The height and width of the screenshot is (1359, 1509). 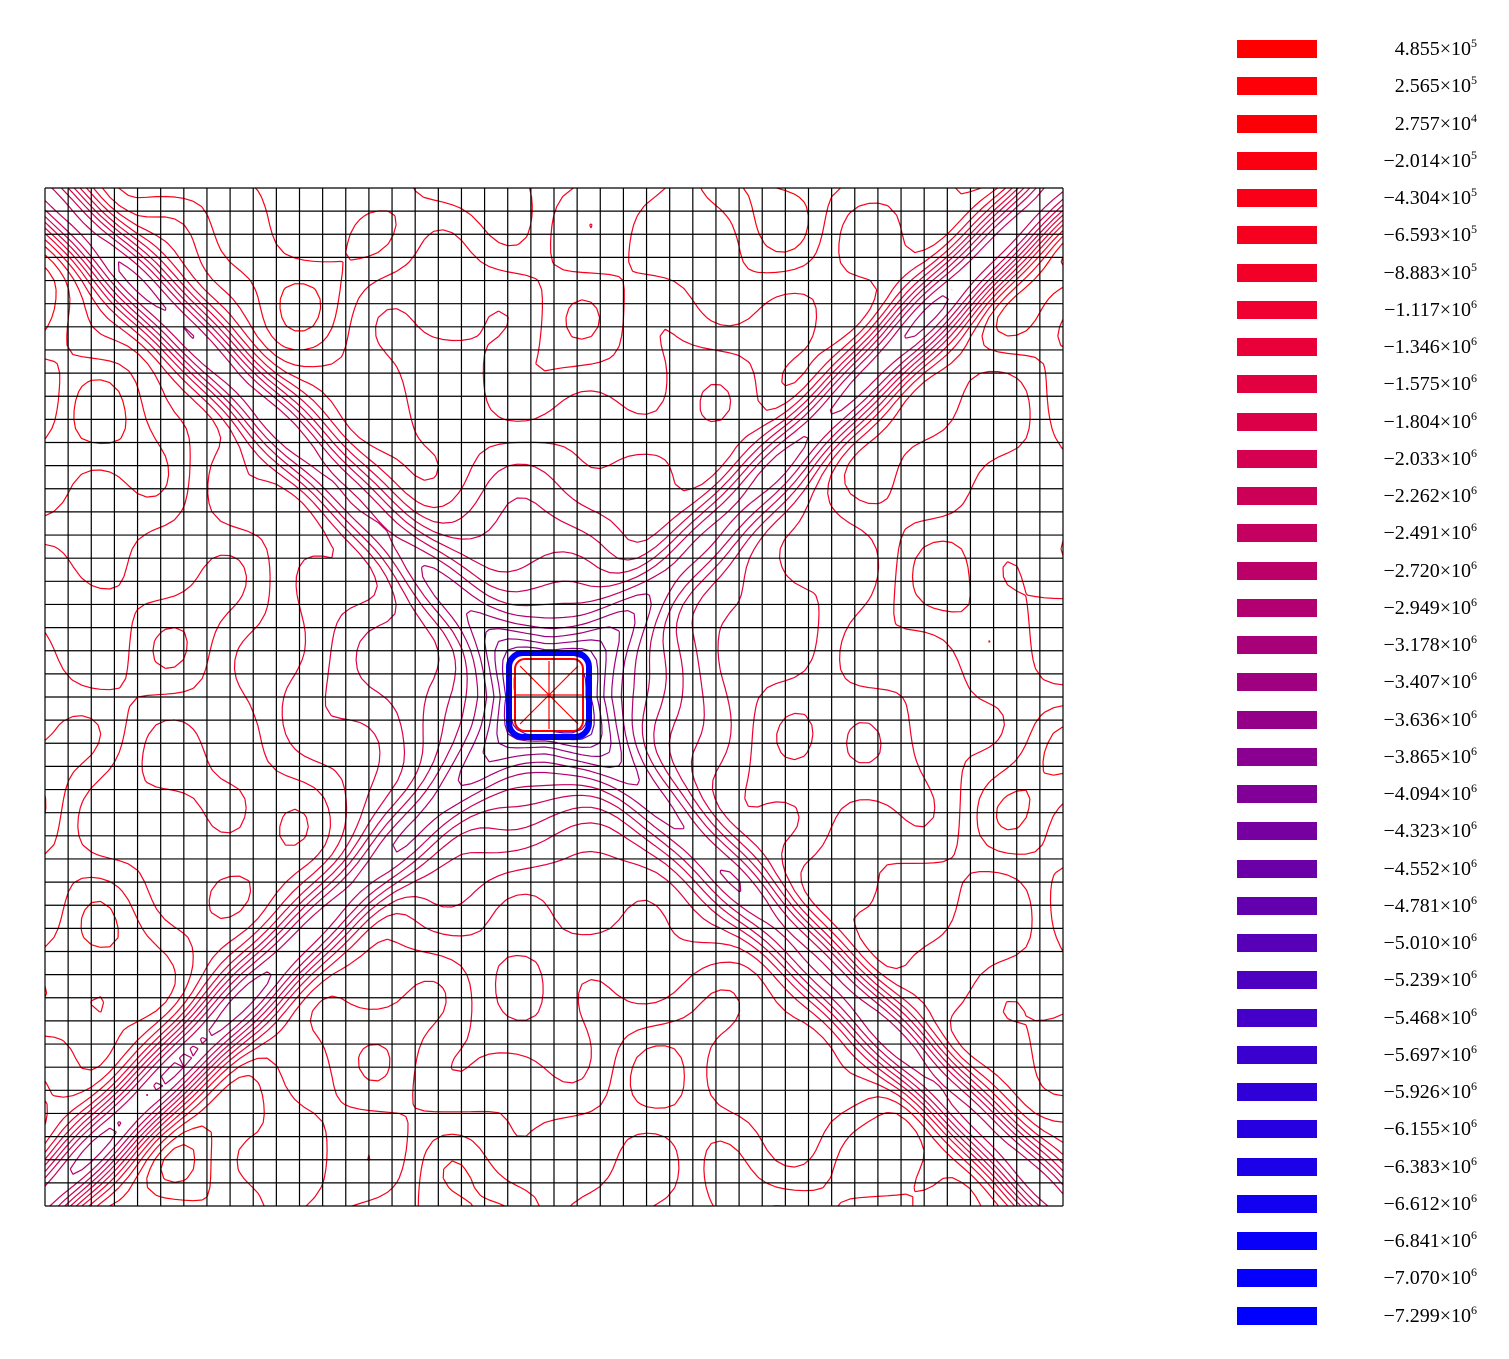 I want to click on opening-contours, so click(x=549, y=695).